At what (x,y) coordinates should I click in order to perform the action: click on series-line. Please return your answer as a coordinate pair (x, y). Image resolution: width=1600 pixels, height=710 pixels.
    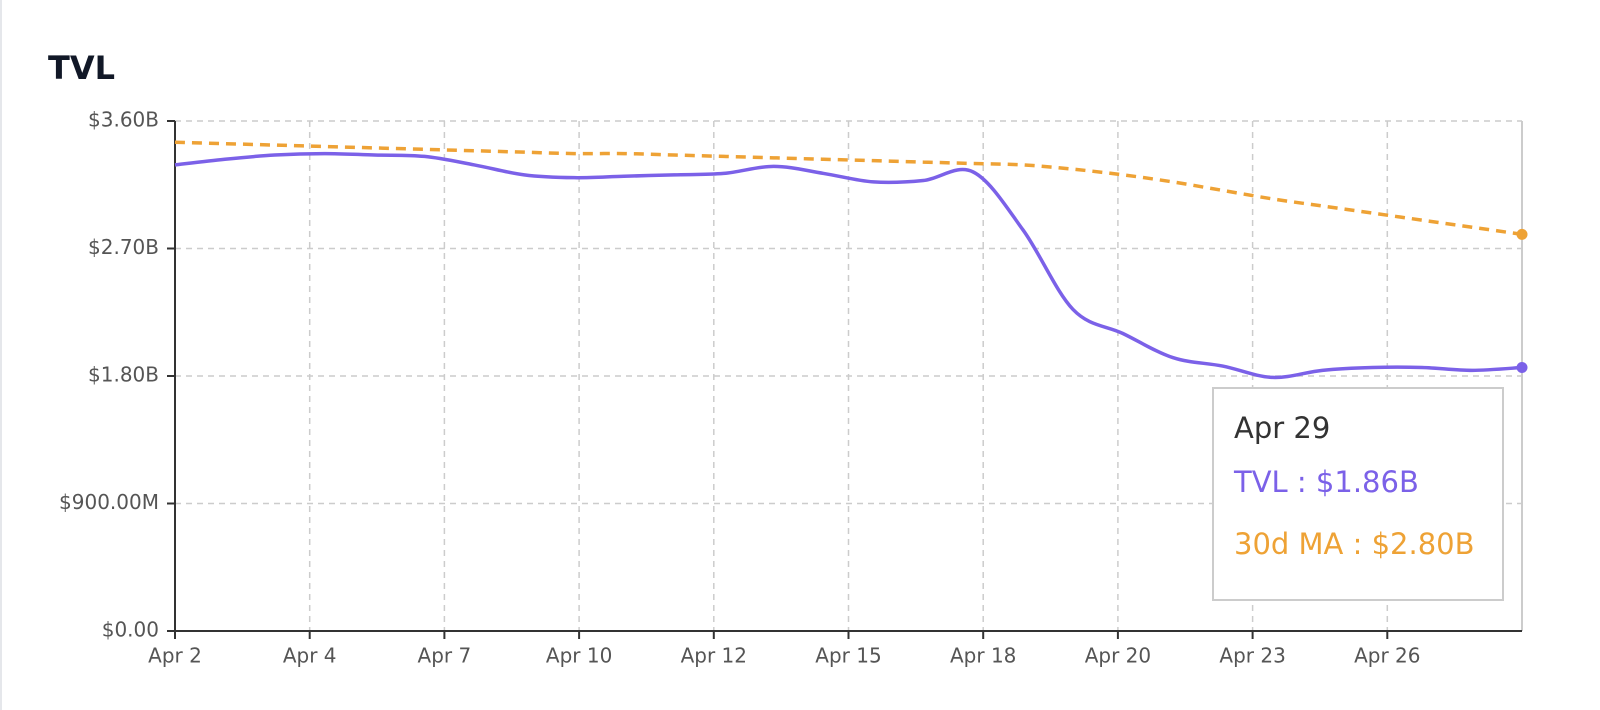
    Looking at the image, I should click on (848, 188).